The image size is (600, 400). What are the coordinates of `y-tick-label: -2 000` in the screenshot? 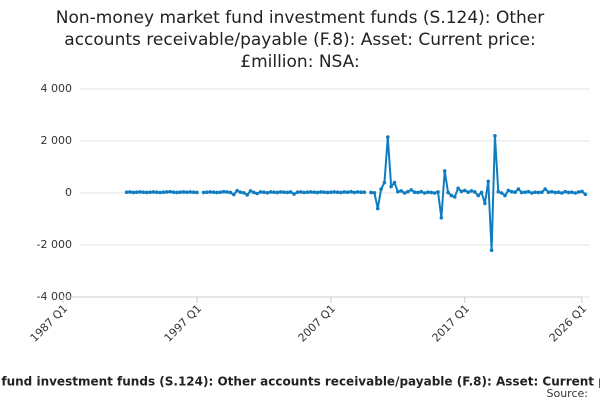 It's located at (54, 244).